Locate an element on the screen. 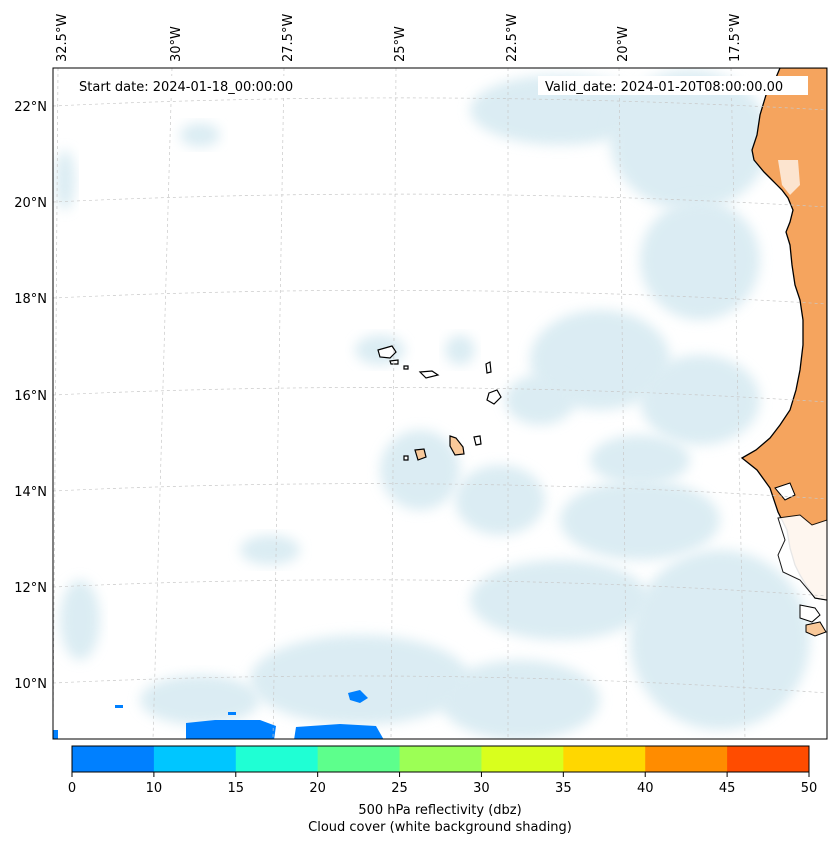 This screenshot has height=843, width=837. island-brava is located at coordinates (406, 458).